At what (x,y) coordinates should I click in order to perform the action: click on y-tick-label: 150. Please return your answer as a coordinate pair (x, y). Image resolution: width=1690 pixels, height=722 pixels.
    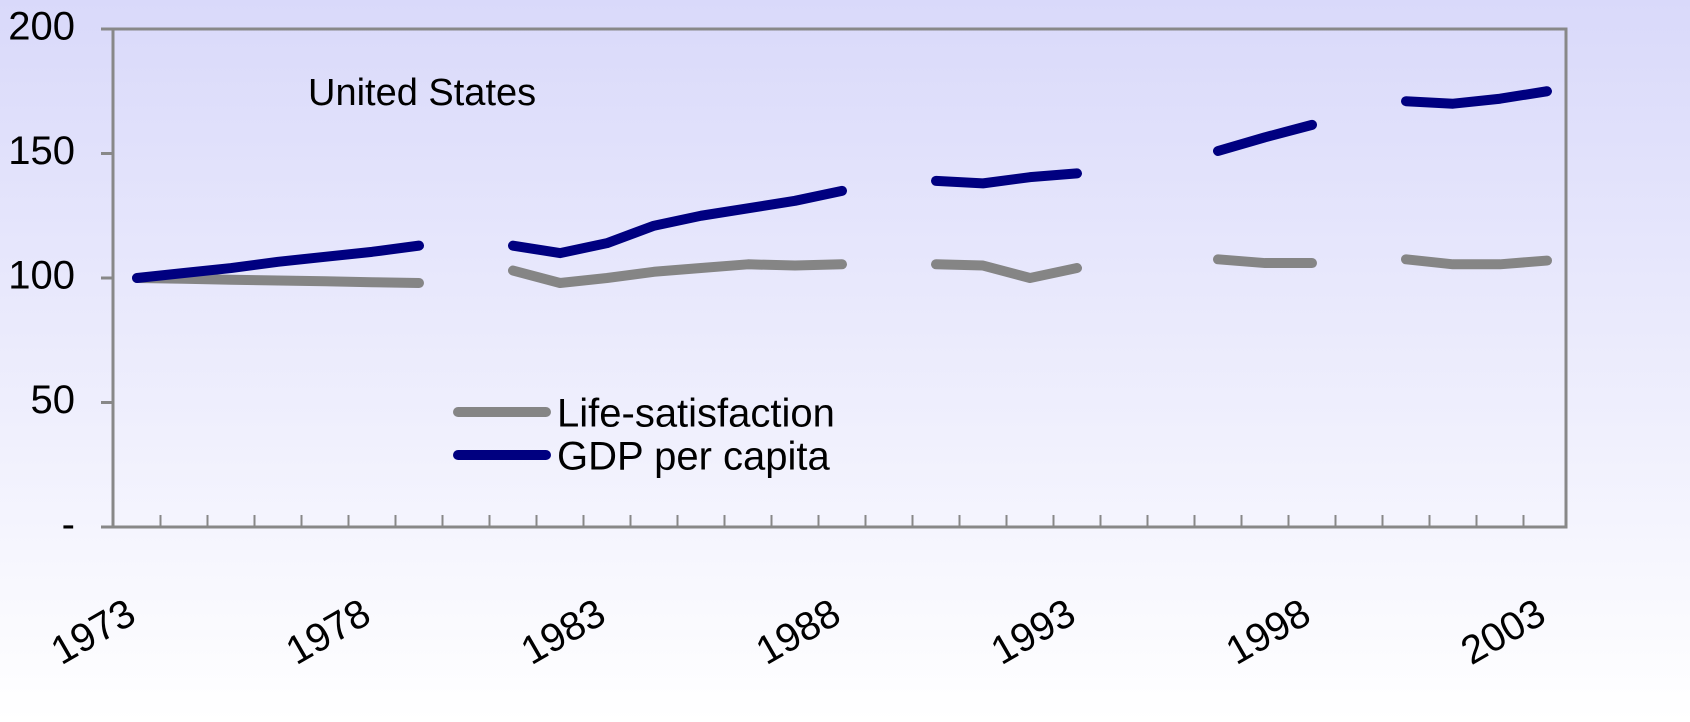
    Looking at the image, I should click on (41, 151).